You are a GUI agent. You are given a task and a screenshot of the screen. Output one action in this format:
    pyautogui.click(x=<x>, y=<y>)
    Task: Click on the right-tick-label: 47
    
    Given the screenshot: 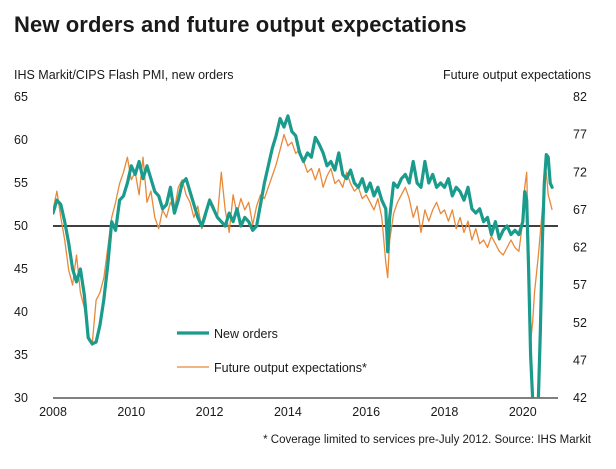 What is the action you would take?
    pyautogui.click(x=580, y=360)
    